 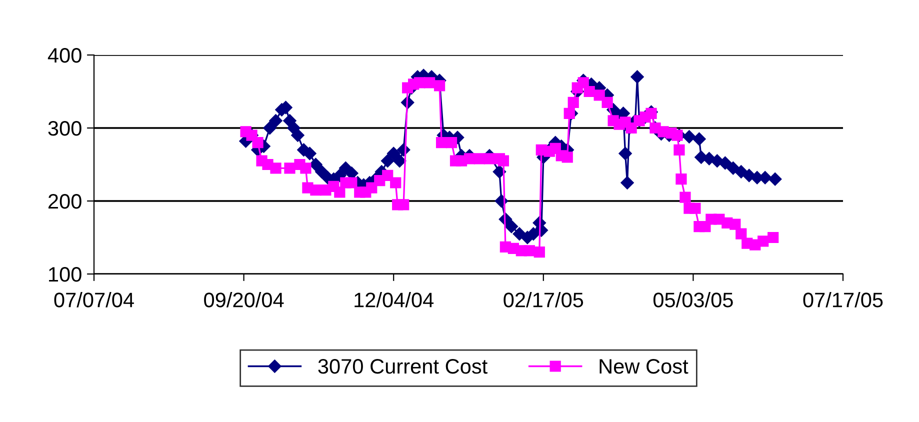 What do you see at coordinates (403, 366) in the screenshot?
I see `legend-label: 3070 Current Cost` at bounding box center [403, 366].